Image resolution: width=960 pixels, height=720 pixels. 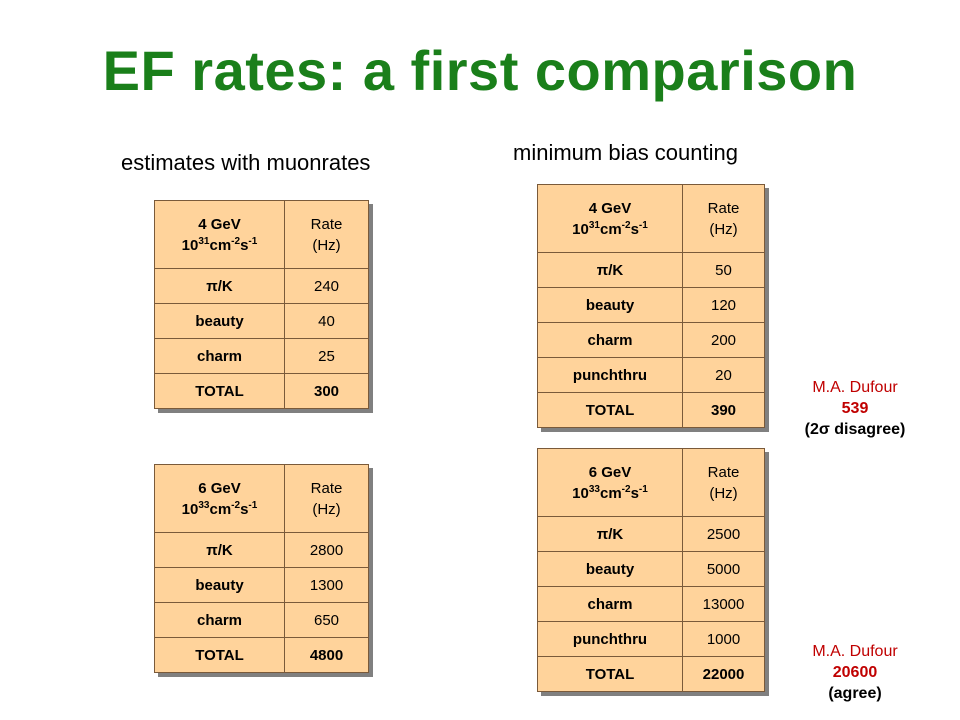 What do you see at coordinates (326, 286) in the screenshot?
I see `row-value: 240` at bounding box center [326, 286].